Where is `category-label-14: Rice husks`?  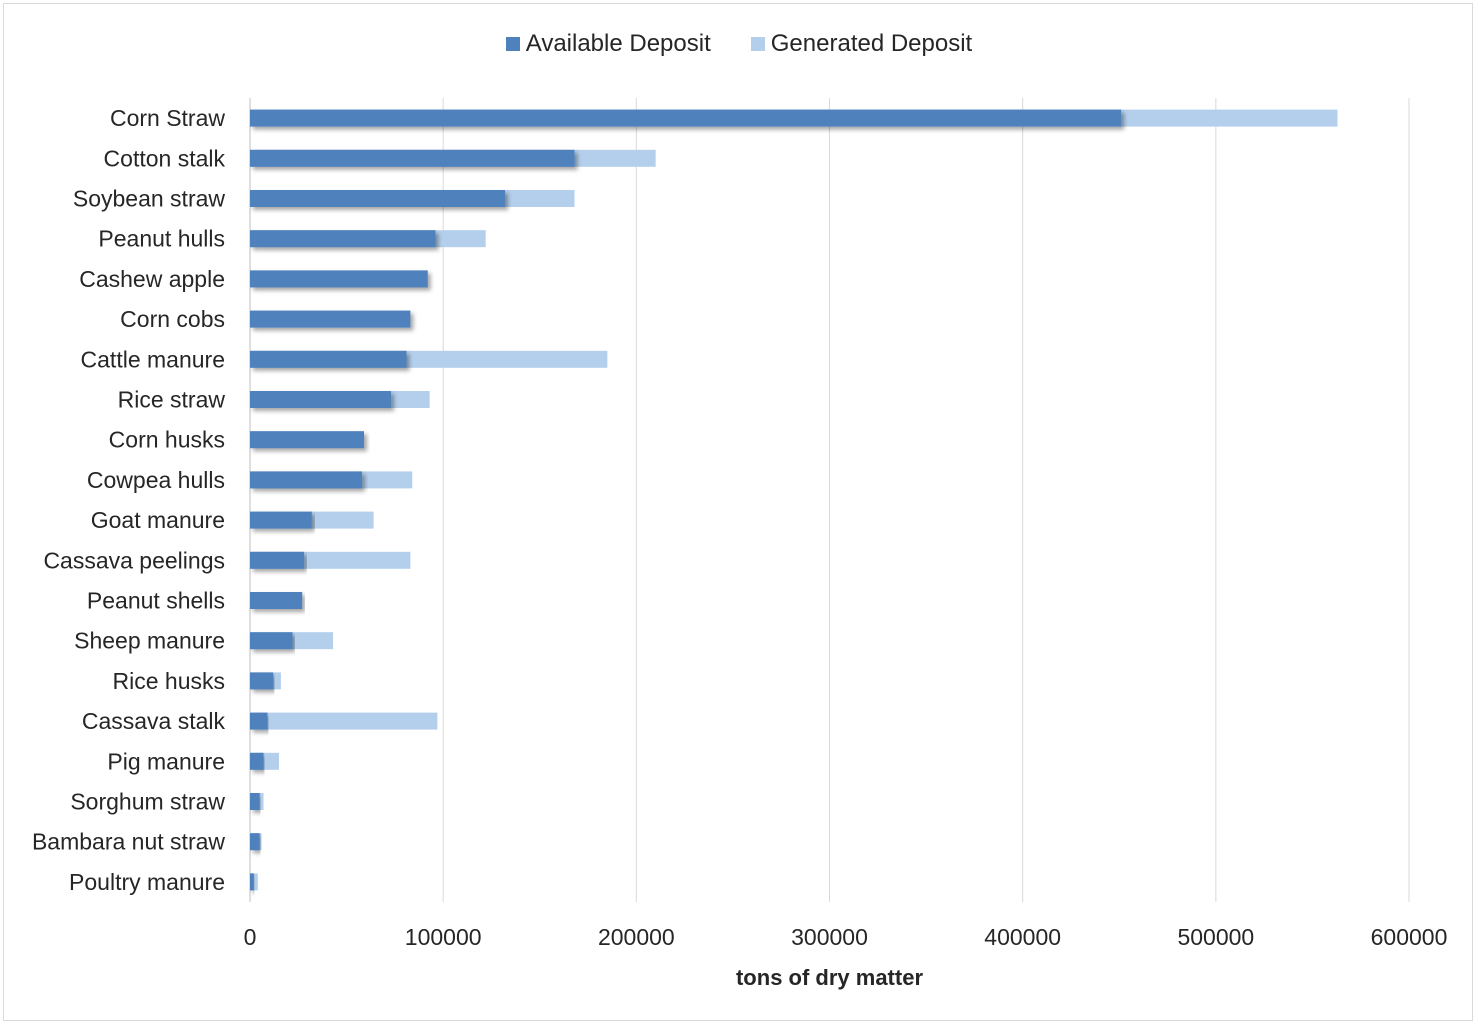
category-label-14: Rice husks is located at coordinates (169, 681).